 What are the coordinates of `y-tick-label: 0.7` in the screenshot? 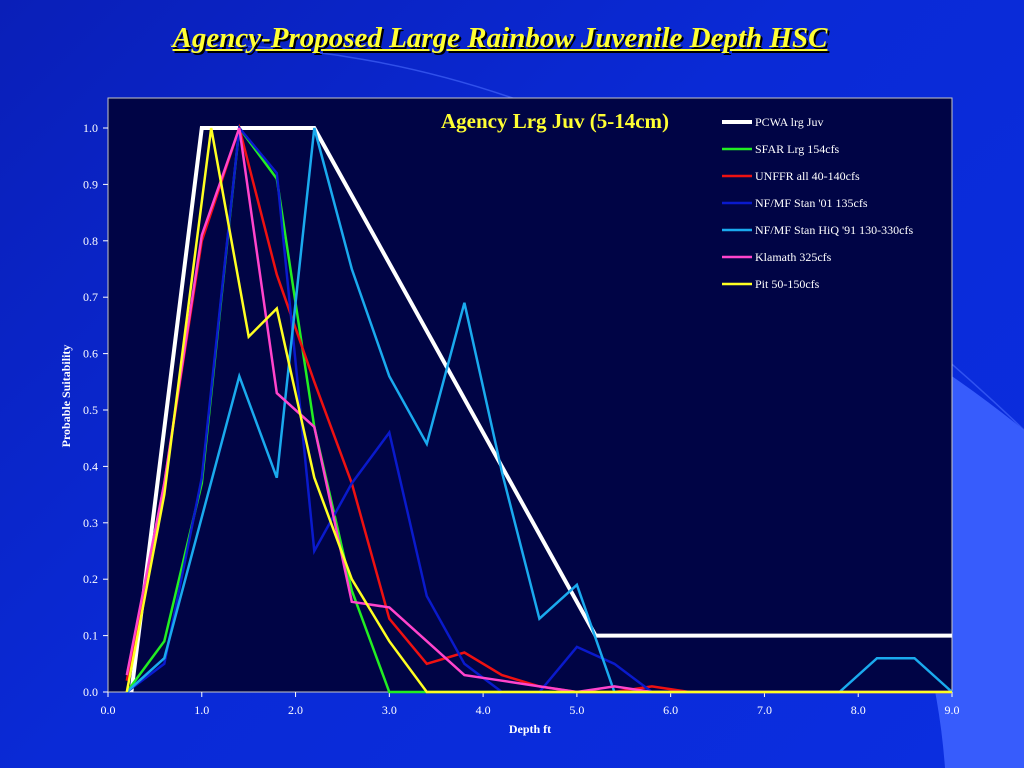 It's located at (90, 297).